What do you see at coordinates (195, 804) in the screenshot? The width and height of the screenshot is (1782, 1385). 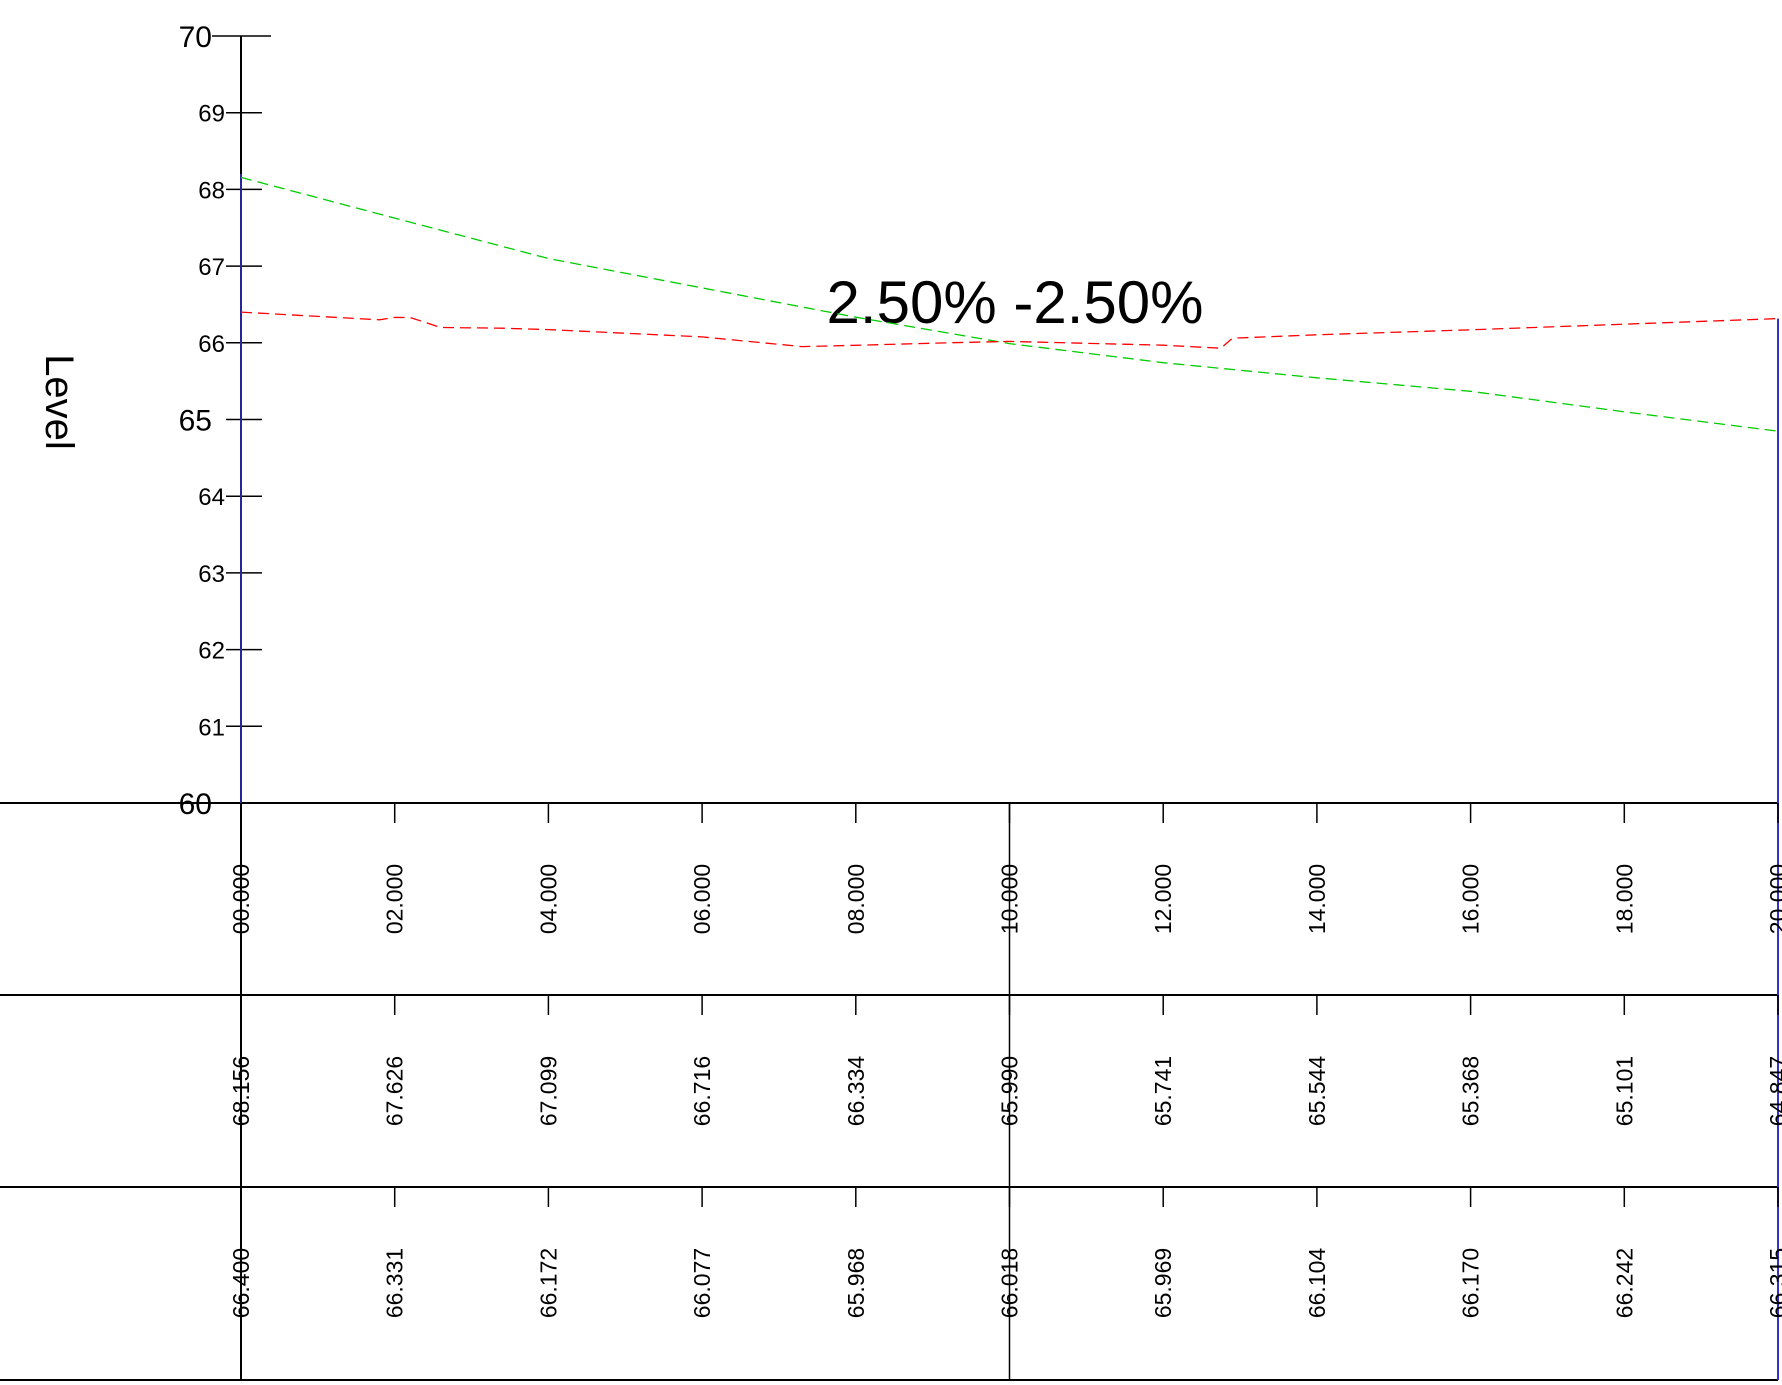 I see `y-tick-label: 60` at bounding box center [195, 804].